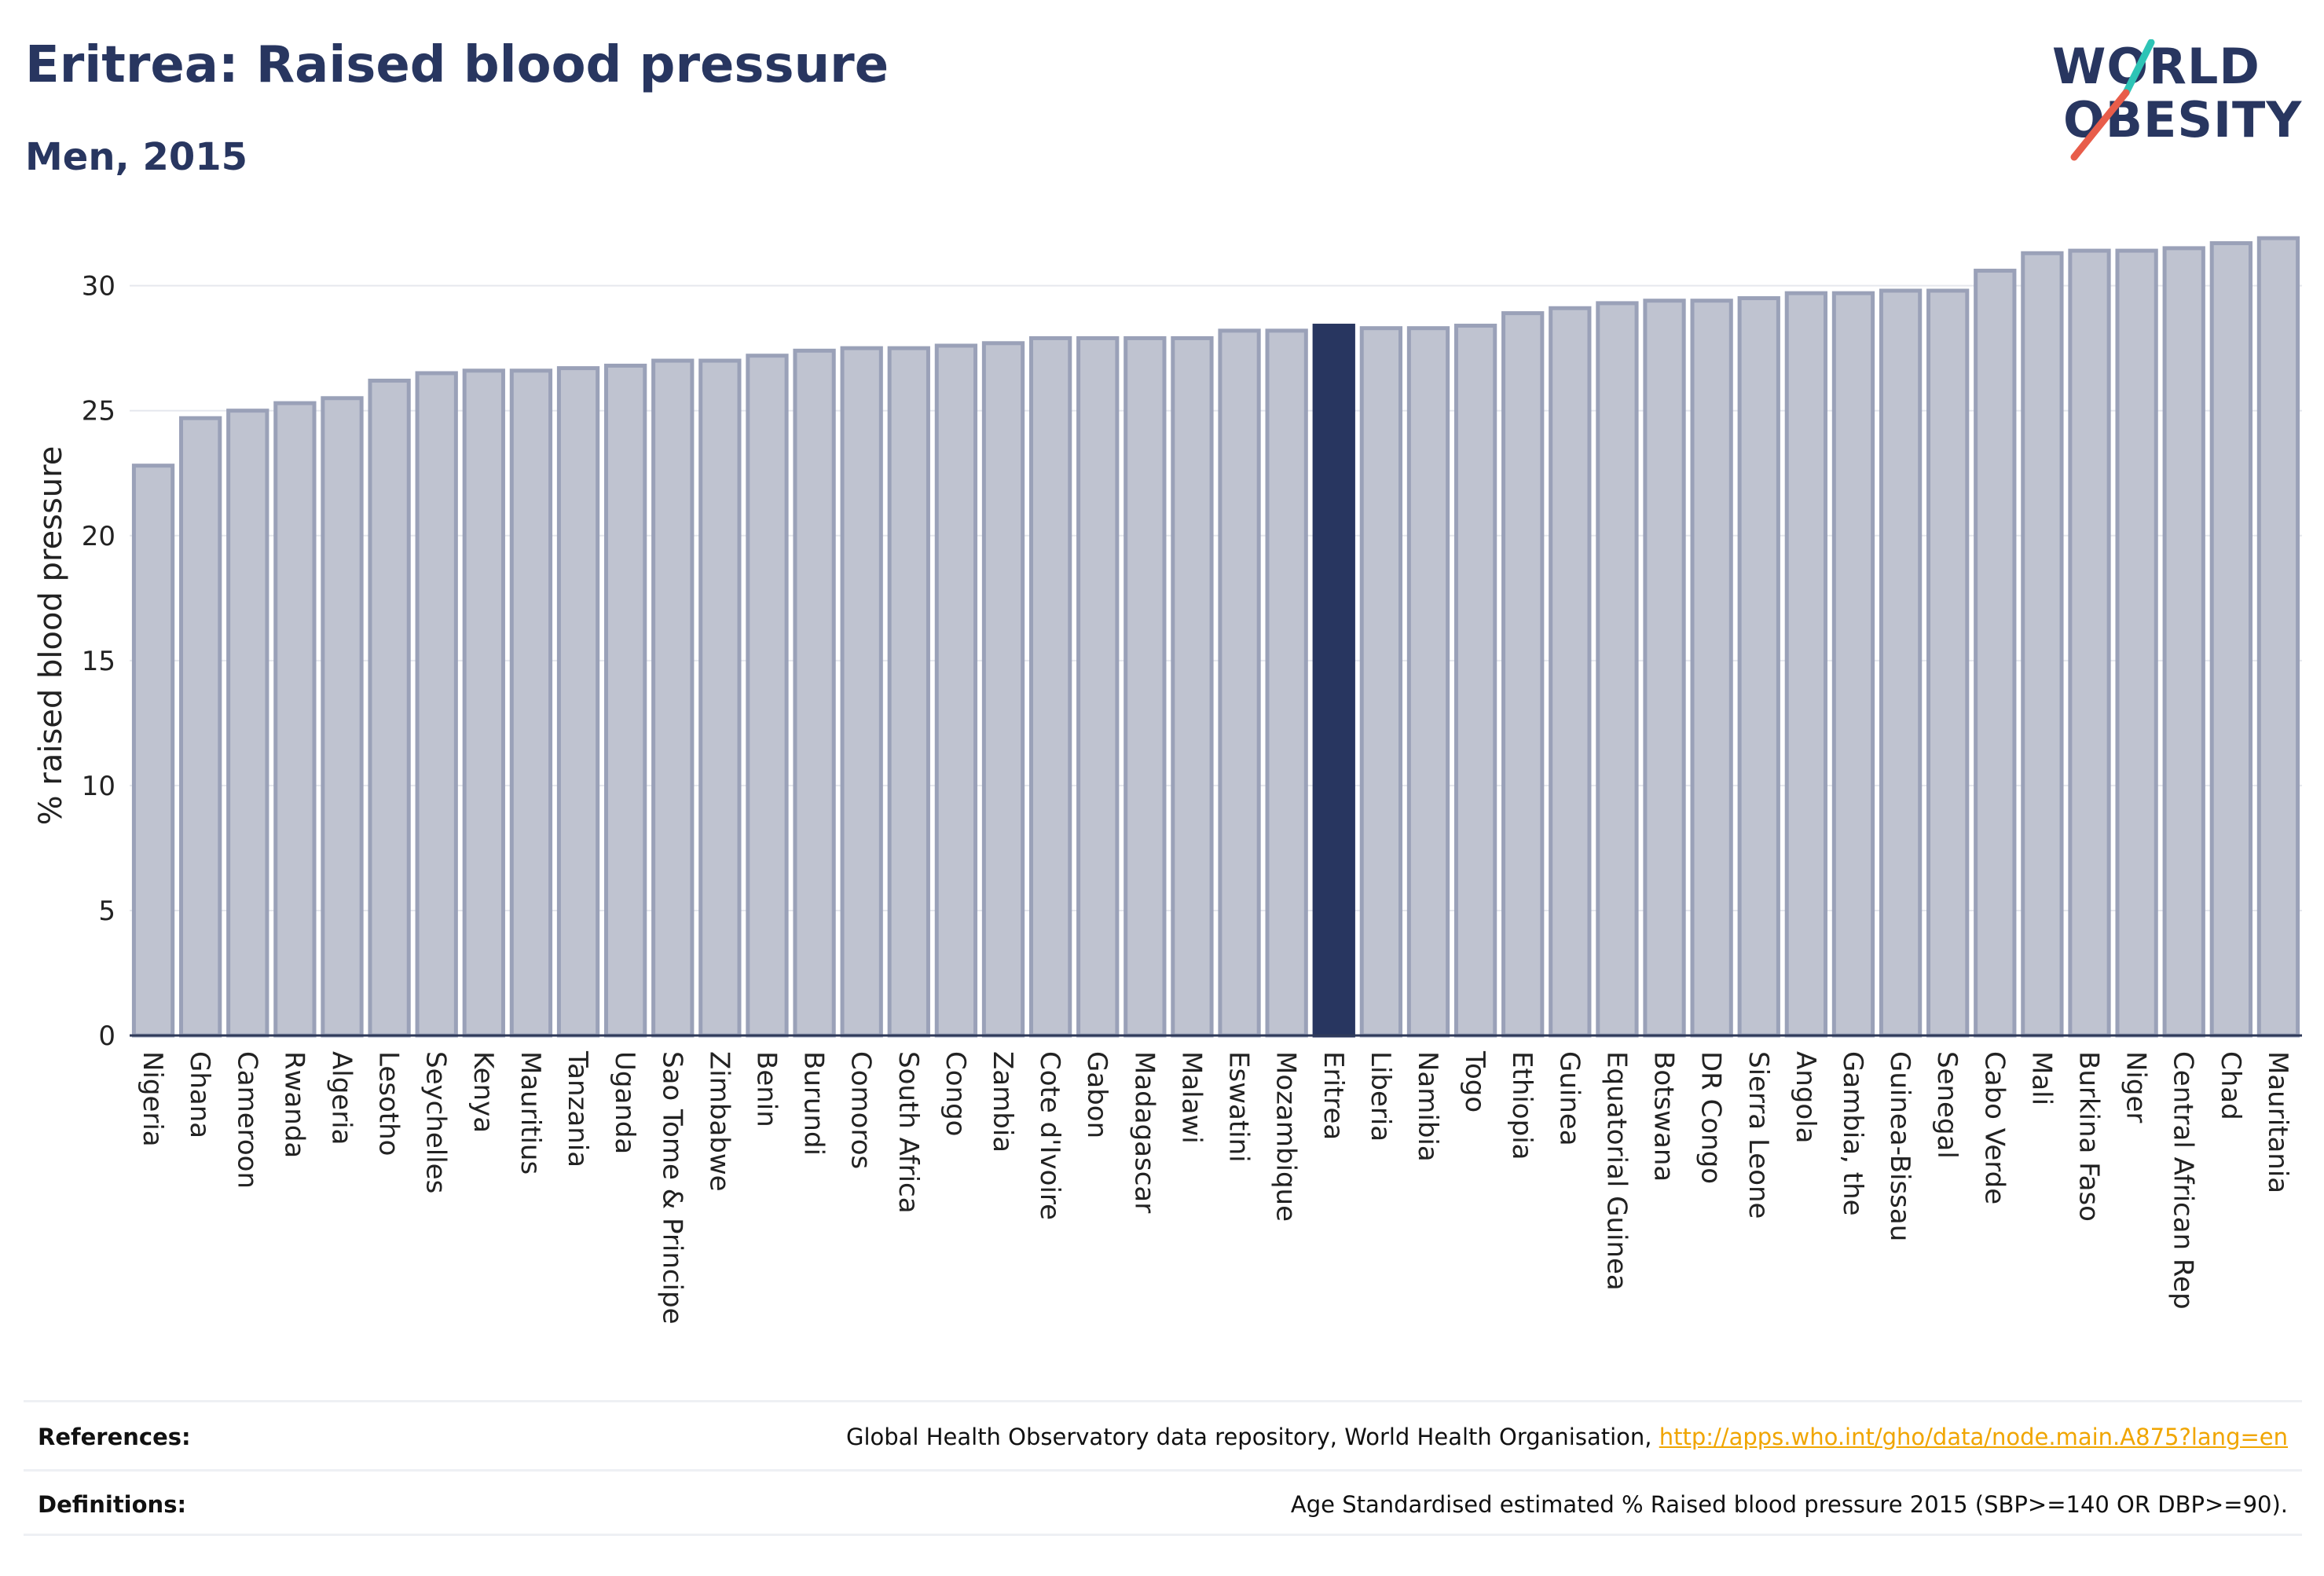 Image resolution: width=2324 pixels, height=1576 pixels. Describe the element at coordinates (1994, 1127) in the screenshot. I see `x-tick-label: Cabo Verde` at that location.